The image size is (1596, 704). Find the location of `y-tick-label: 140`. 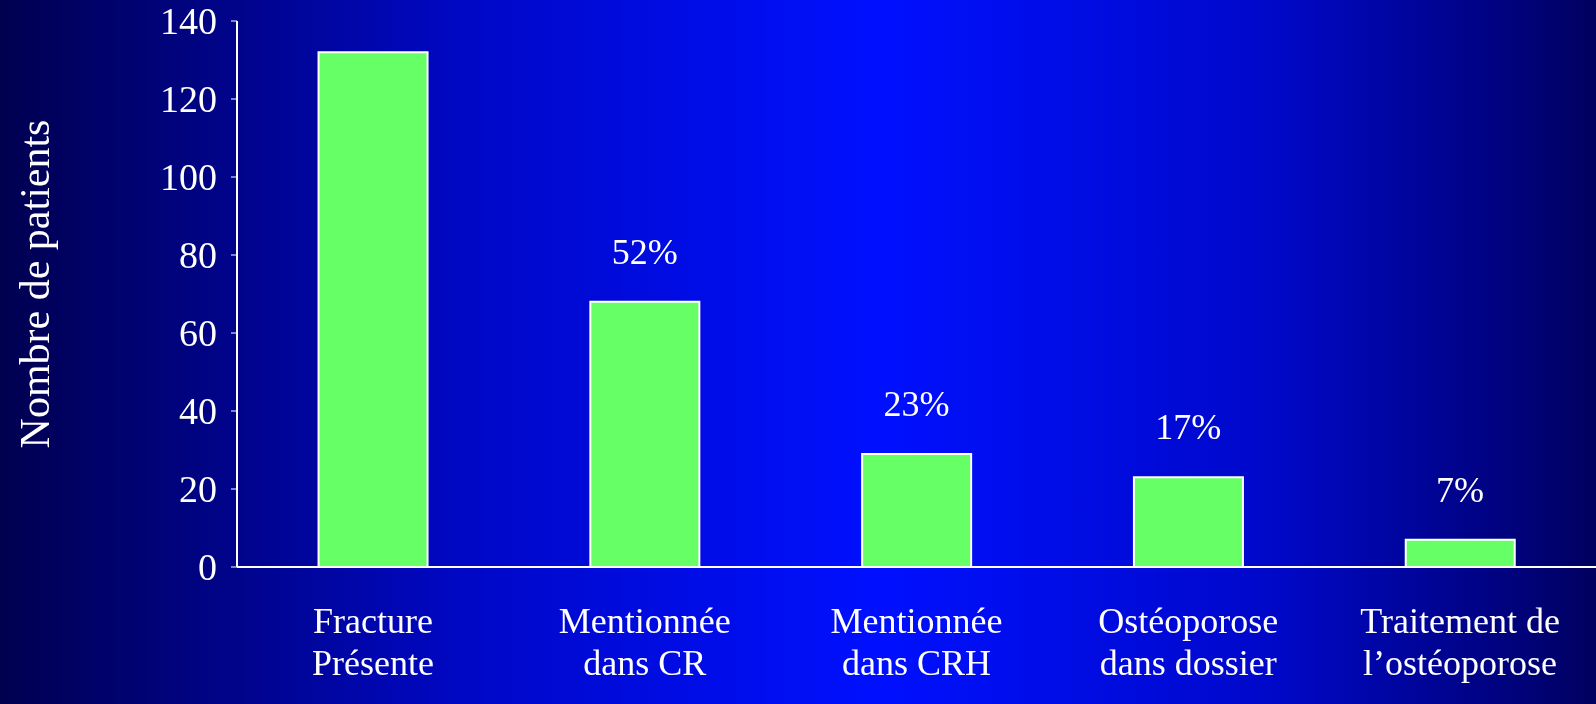

y-tick-label: 140 is located at coordinates (188, 21).